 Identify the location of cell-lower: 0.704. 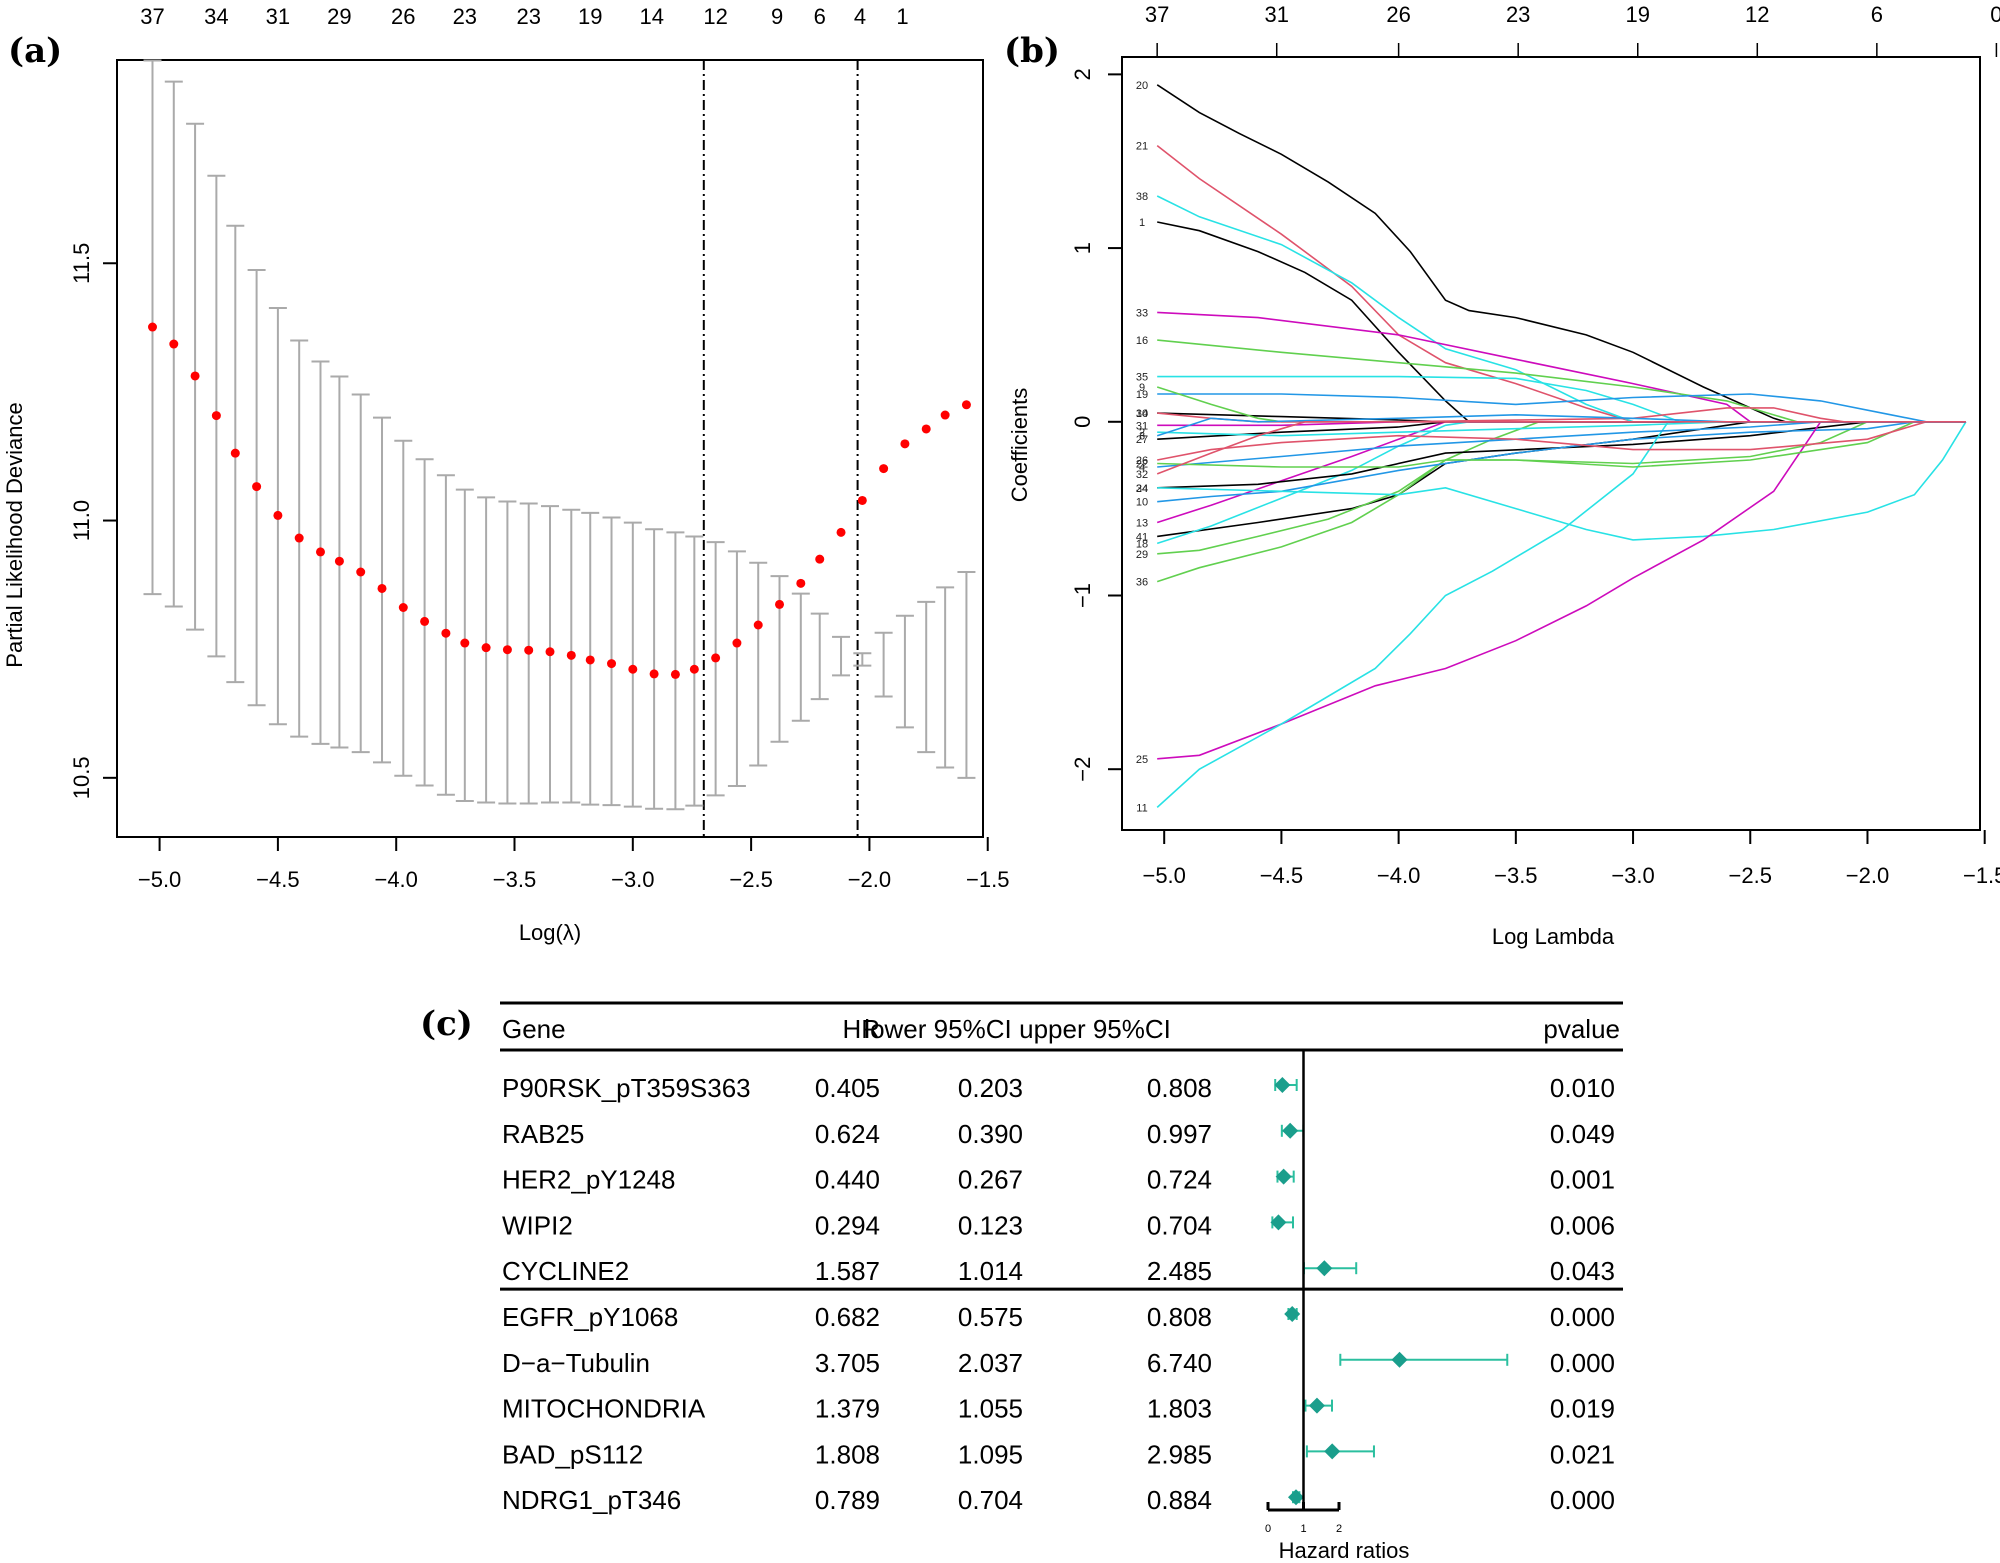
(990, 1500).